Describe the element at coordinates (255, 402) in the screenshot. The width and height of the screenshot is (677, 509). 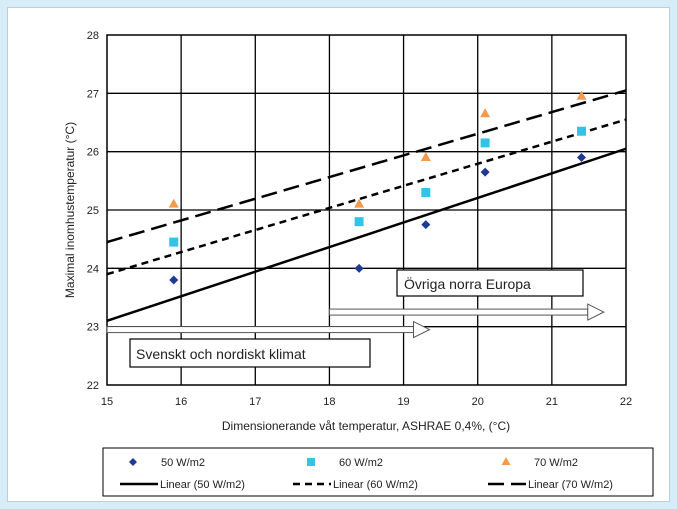
I see `x-tick-label: 17` at that location.